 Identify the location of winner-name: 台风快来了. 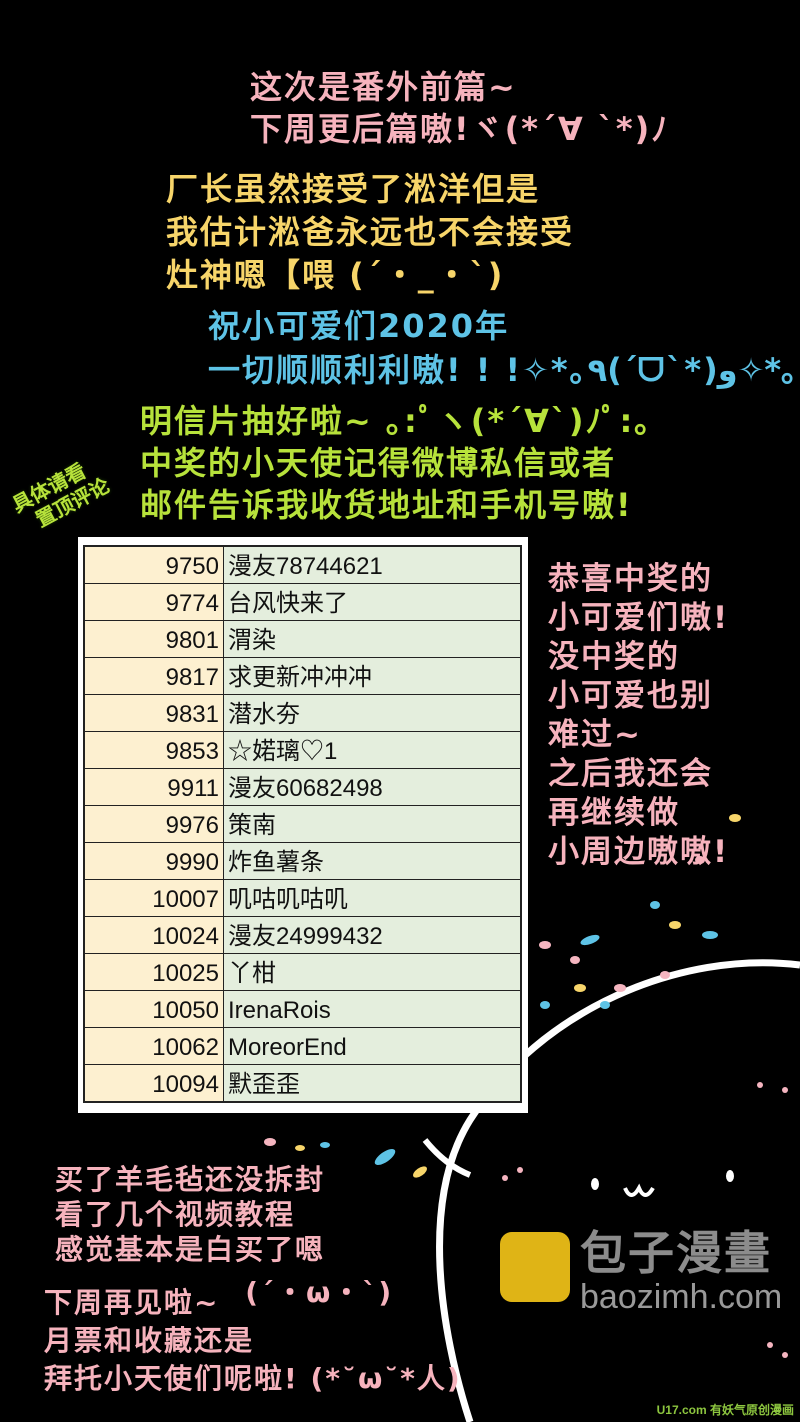
(372, 602).